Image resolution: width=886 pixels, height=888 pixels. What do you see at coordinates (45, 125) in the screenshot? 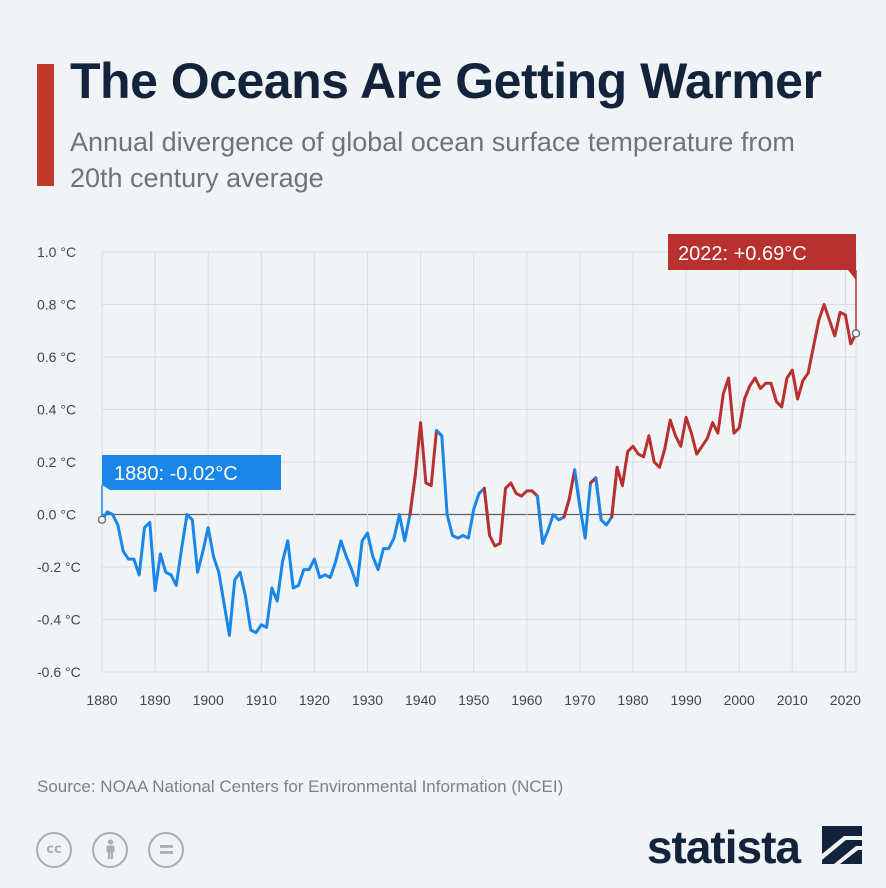
I see `title-accent-bar` at bounding box center [45, 125].